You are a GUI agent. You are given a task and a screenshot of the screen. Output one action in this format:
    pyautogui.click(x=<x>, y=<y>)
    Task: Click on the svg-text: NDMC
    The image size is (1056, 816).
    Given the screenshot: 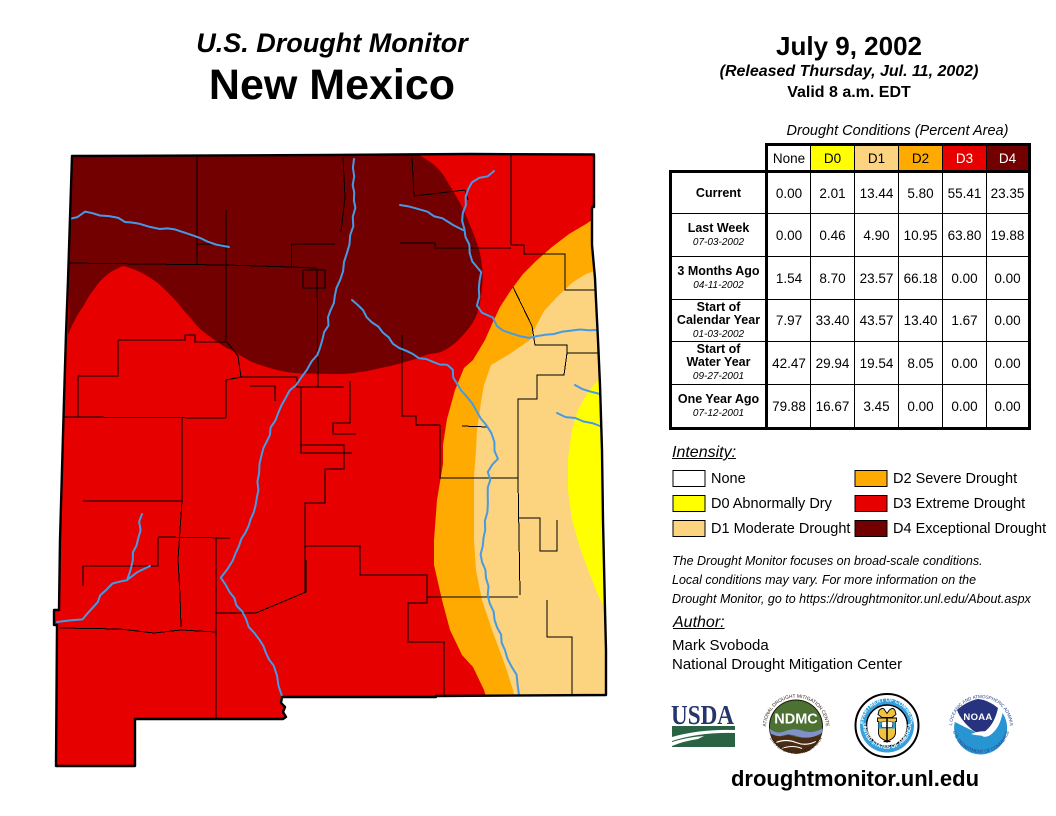 What is the action you would take?
    pyautogui.click(x=796, y=720)
    